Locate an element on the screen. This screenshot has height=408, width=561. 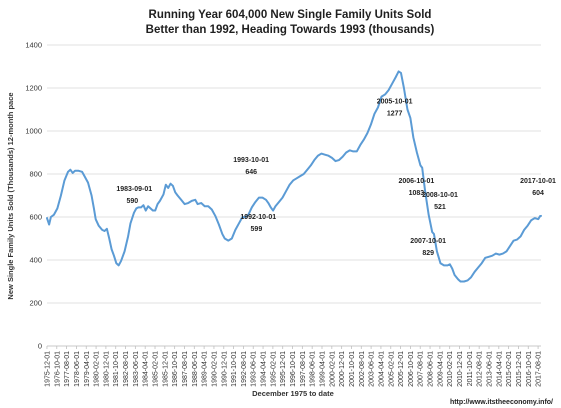
annotation-date: 1983-09-01 is located at coordinates (134, 189).